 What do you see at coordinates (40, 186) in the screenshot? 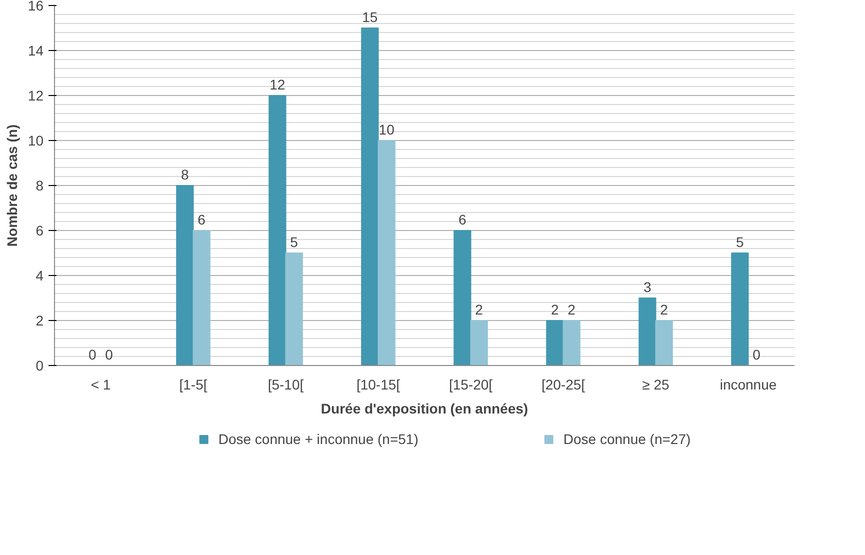
I see `y-tick-label: 8` at bounding box center [40, 186].